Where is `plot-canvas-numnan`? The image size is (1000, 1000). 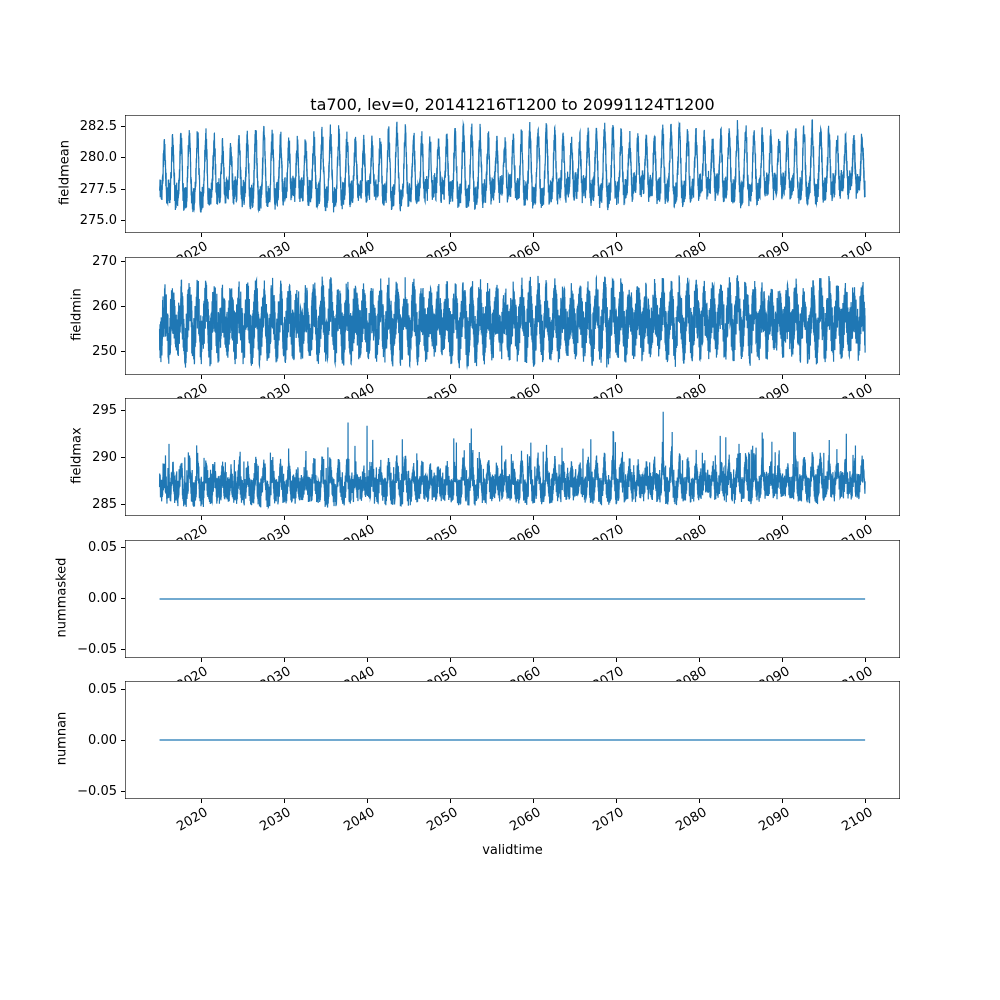
plot-canvas-numnan is located at coordinates (512, 740).